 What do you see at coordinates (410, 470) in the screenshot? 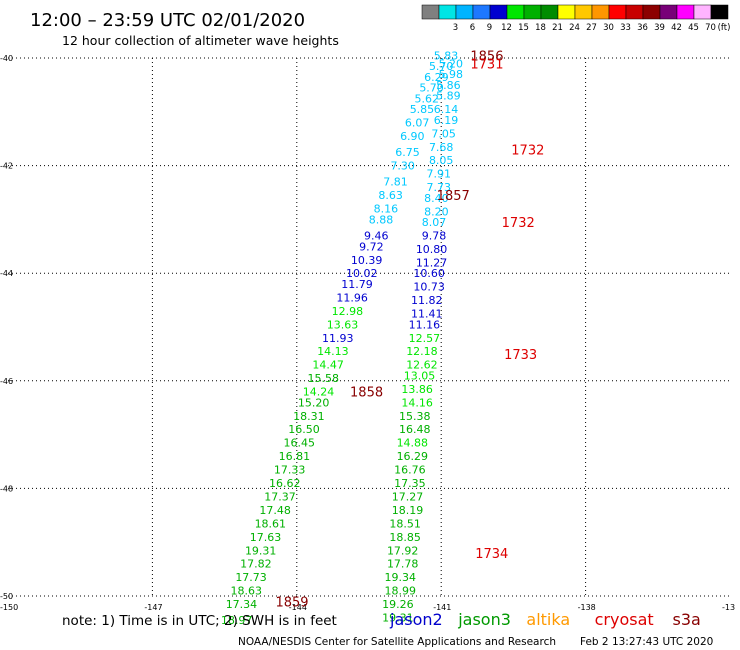
I see `swh-value-label: 16.76` at bounding box center [410, 470].